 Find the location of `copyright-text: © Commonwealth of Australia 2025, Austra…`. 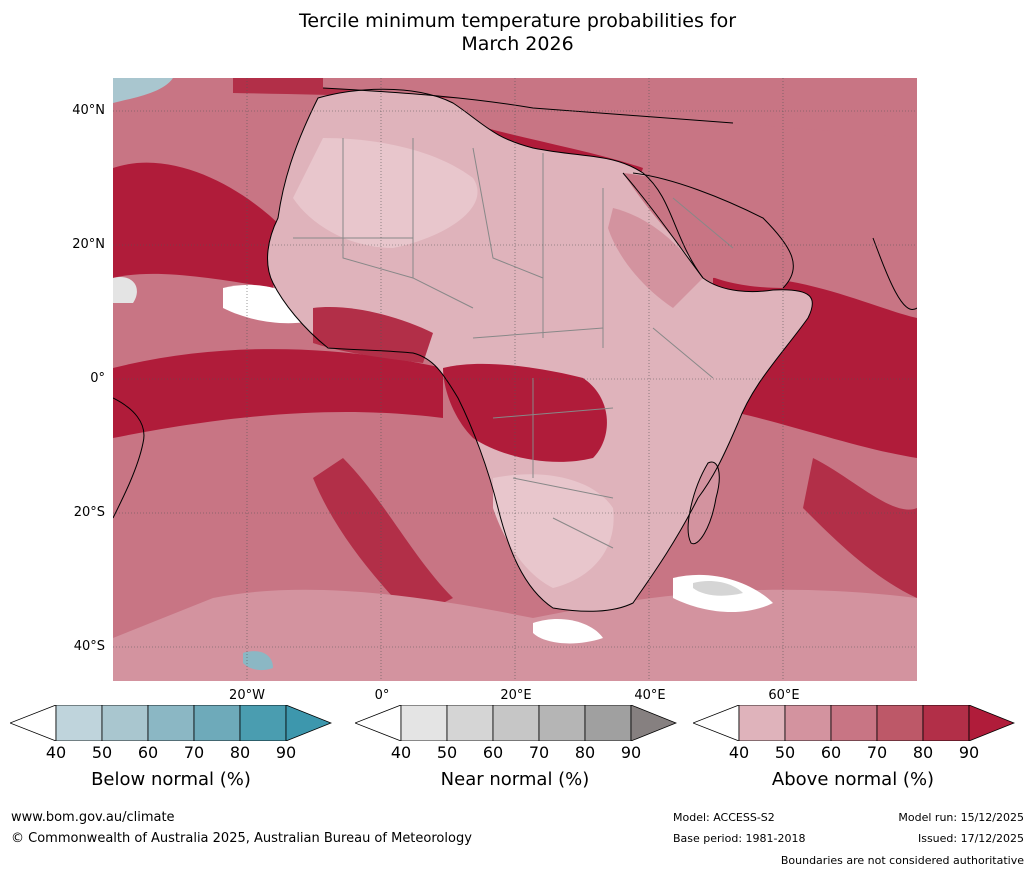

copyright-text: © Commonwealth of Australia 2025, Austra… is located at coordinates (241, 838).